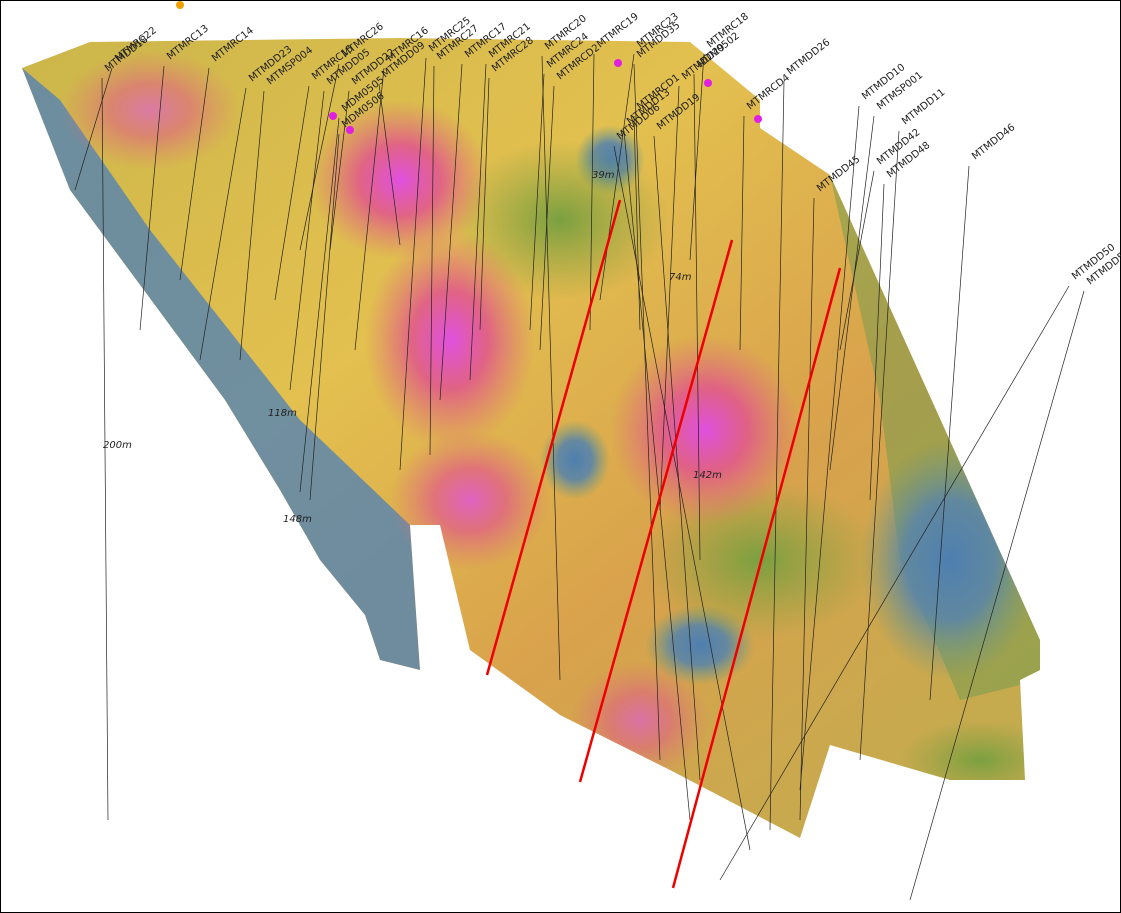 This screenshot has width=1121, height=913. I want to click on depth-label: 74m, so click(680, 277).